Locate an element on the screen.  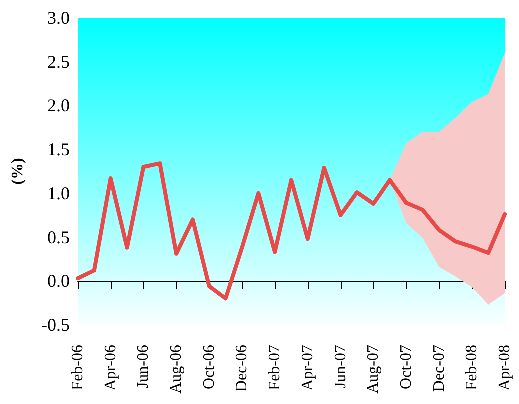
y-tick-label: 1.5 is located at coordinates (59, 150).